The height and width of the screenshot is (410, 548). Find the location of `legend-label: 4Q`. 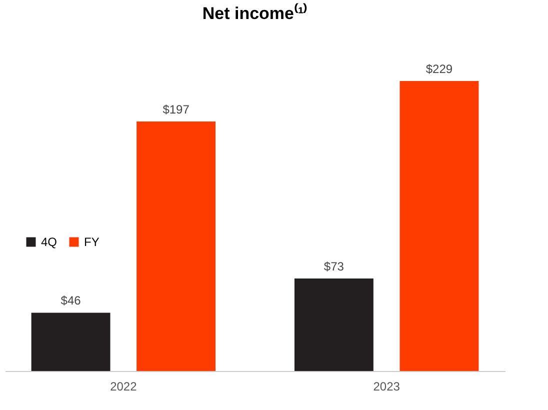

legend-label: 4Q is located at coordinates (49, 242).